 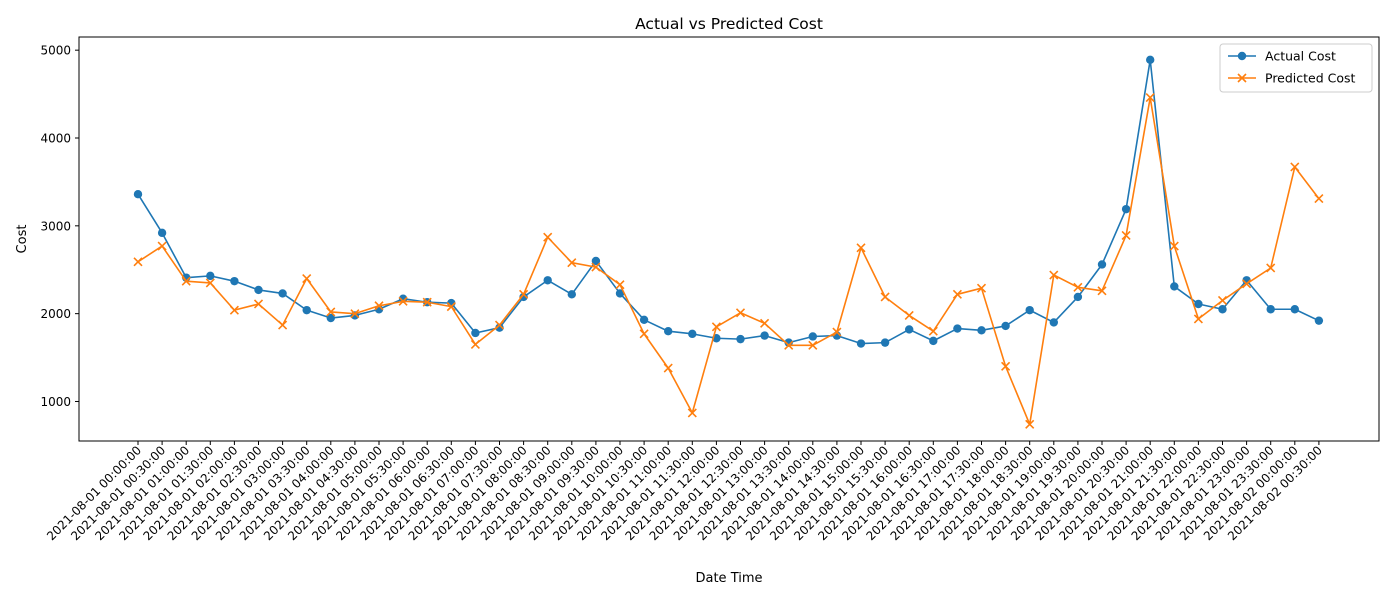 I want to click on legend-label: Predicted Cost, so click(x=1310, y=78).